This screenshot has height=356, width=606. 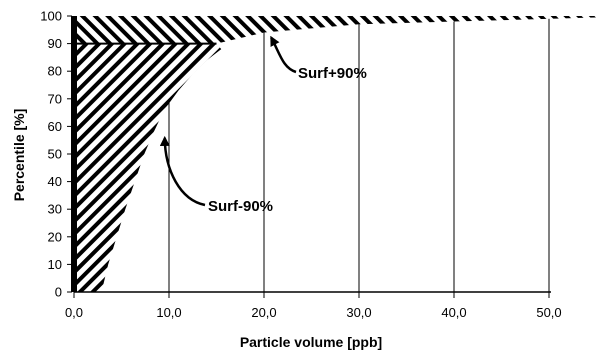 What do you see at coordinates (311, 342) in the screenshot?
I see `x-axis-title: Particle volume [ppb]` at bounding box center [311, 342].